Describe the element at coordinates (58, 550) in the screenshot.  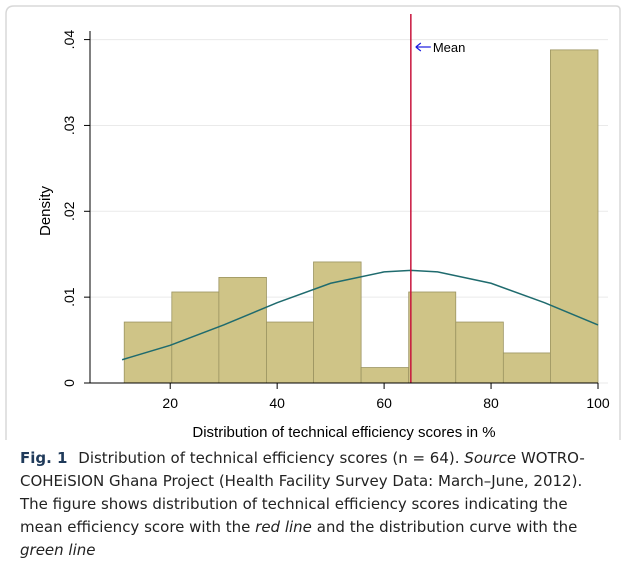
I see `caption-green: green line` at that location.